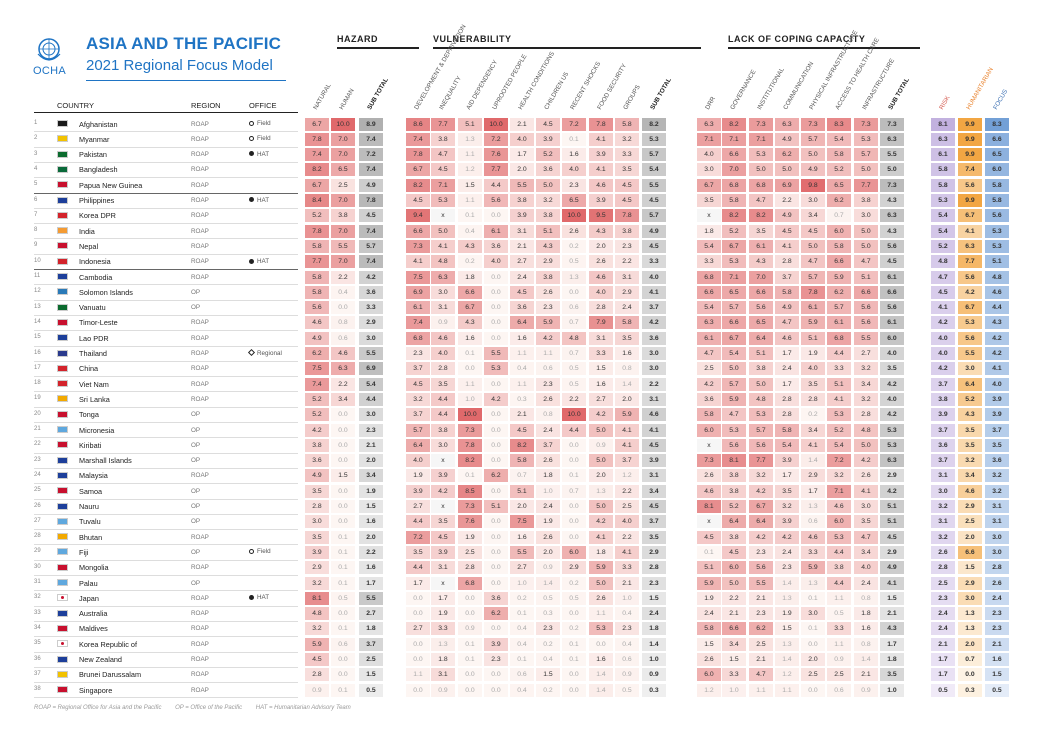  I want to click on country-name: Maldives, so click(93, 629).